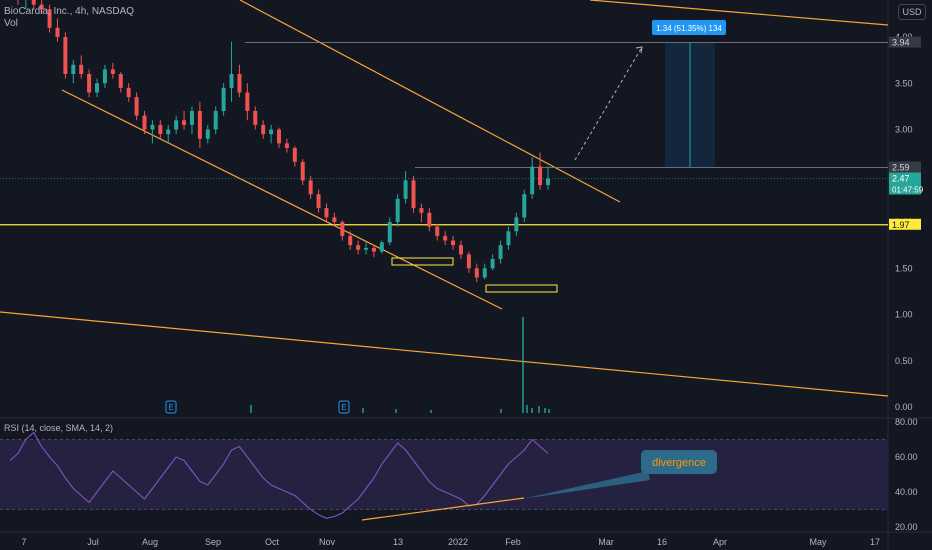 This screenshot has width=932, height=550. Describe the element at coordinates (279, 475) in the screenshot. I see `rsi-line` at that location.